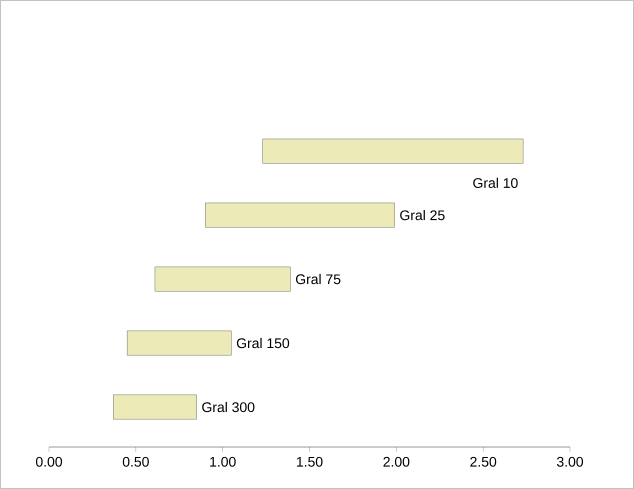 The height and width of the screenshot is (489, 634). I want to click on x-tick-label: 3.00, so click(570, 461).